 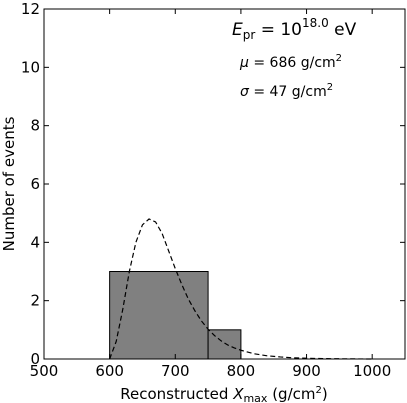 I want to click on energy-exponent: 18.0, so click(x=315, y=23).